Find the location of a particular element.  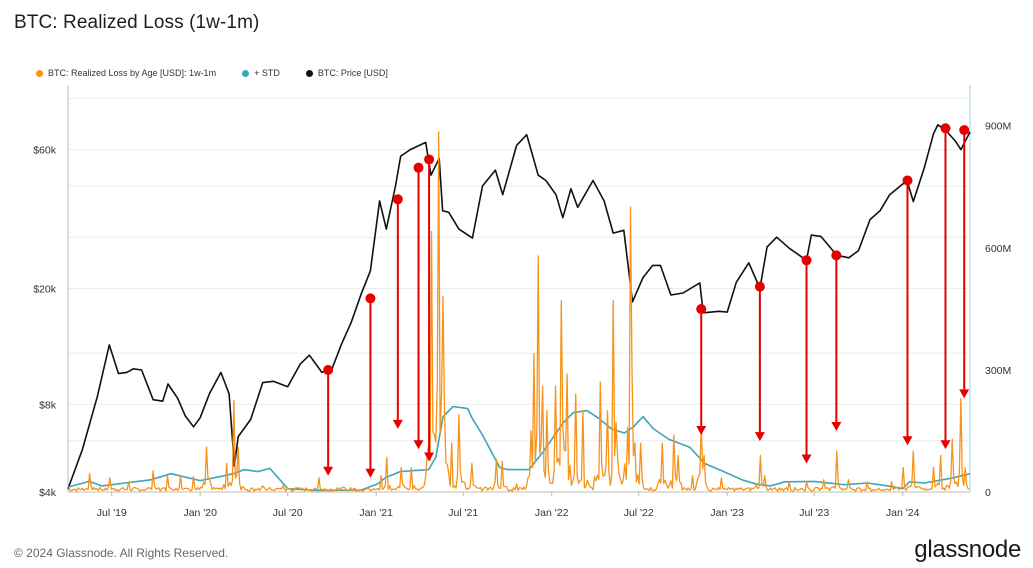

chart-title: BTC: Realized Loss (1w-1m) is located at coordinates (137, 22).